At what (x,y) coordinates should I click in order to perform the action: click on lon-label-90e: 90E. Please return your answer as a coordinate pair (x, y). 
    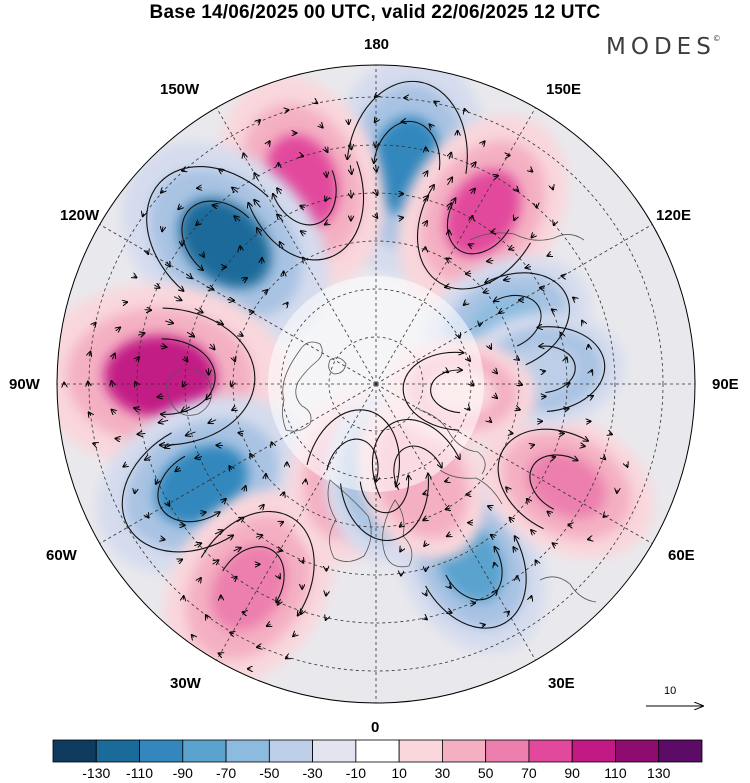
    Looking at the image, I should click on (725, 384).